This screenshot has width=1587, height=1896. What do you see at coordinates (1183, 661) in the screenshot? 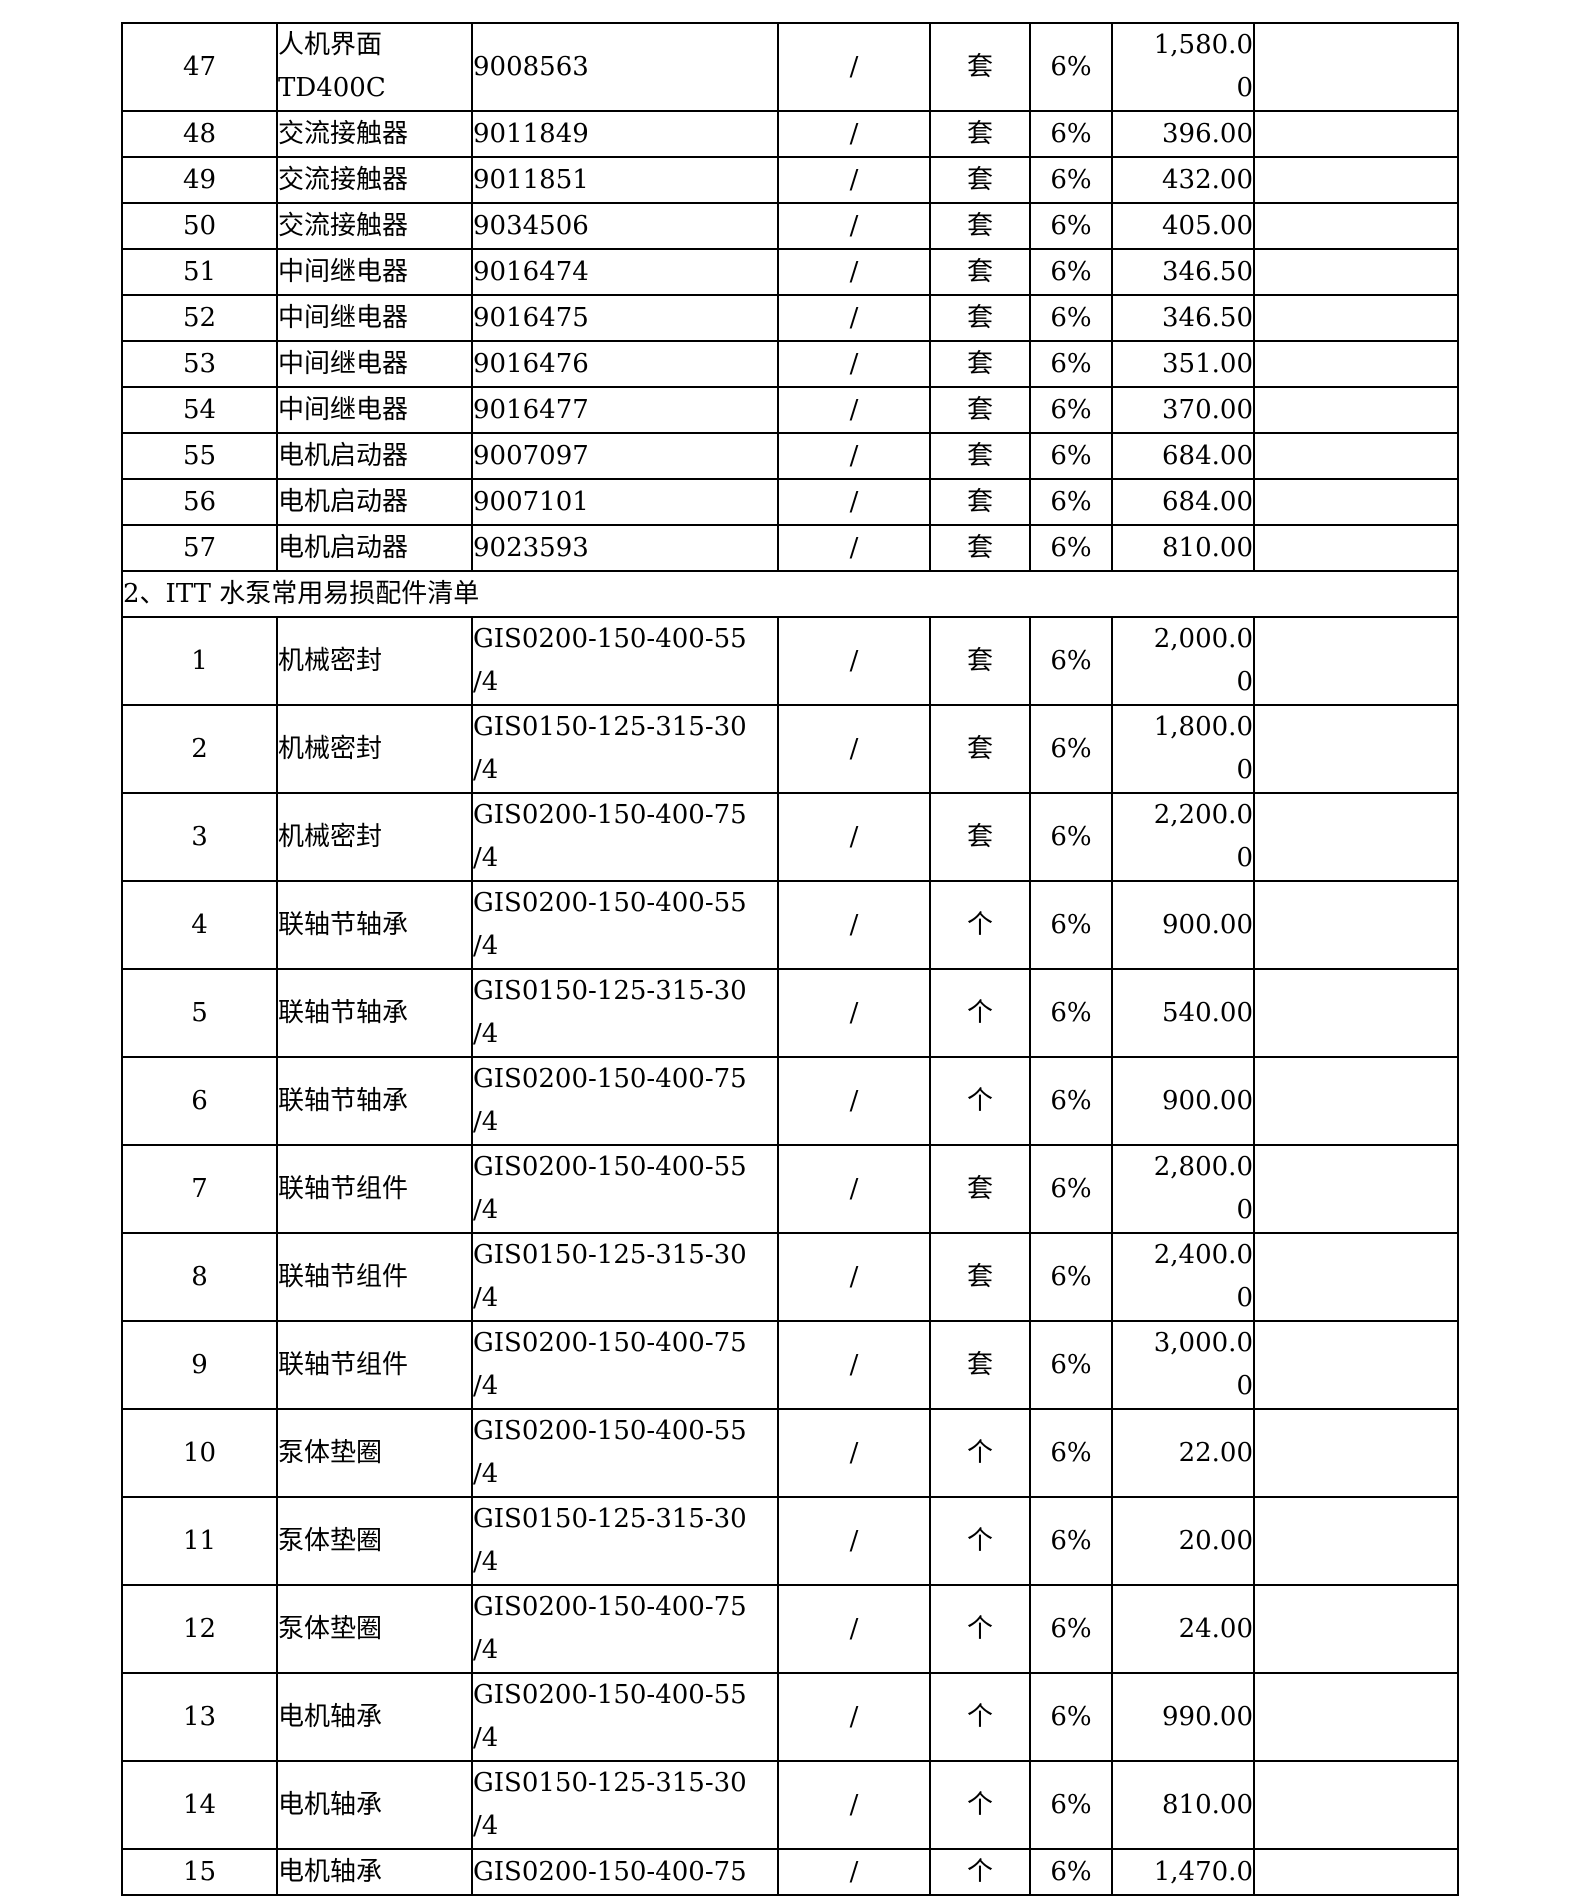
I see `cell-price: 2,000.0 0` at bounding box center [1183, 661].